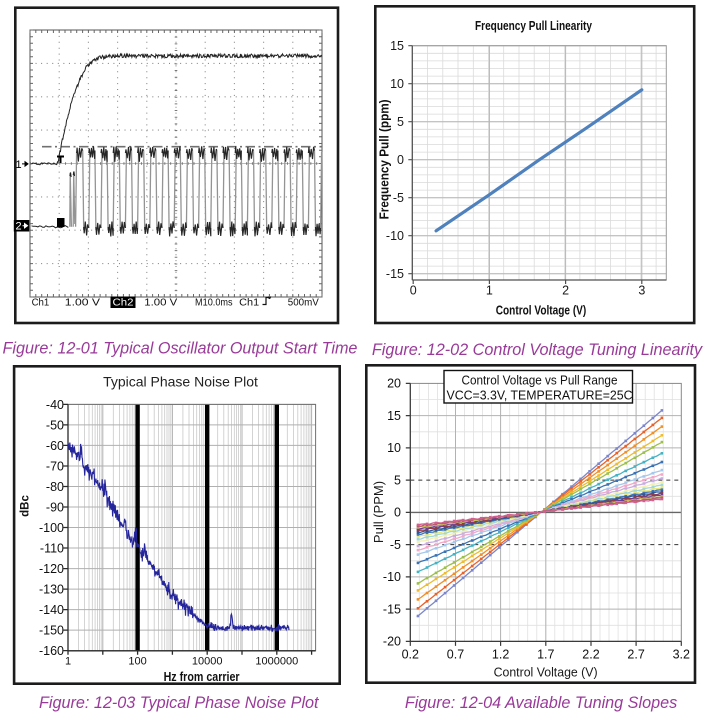  I want to click on svg-text: 1000000, so click(276, 662).